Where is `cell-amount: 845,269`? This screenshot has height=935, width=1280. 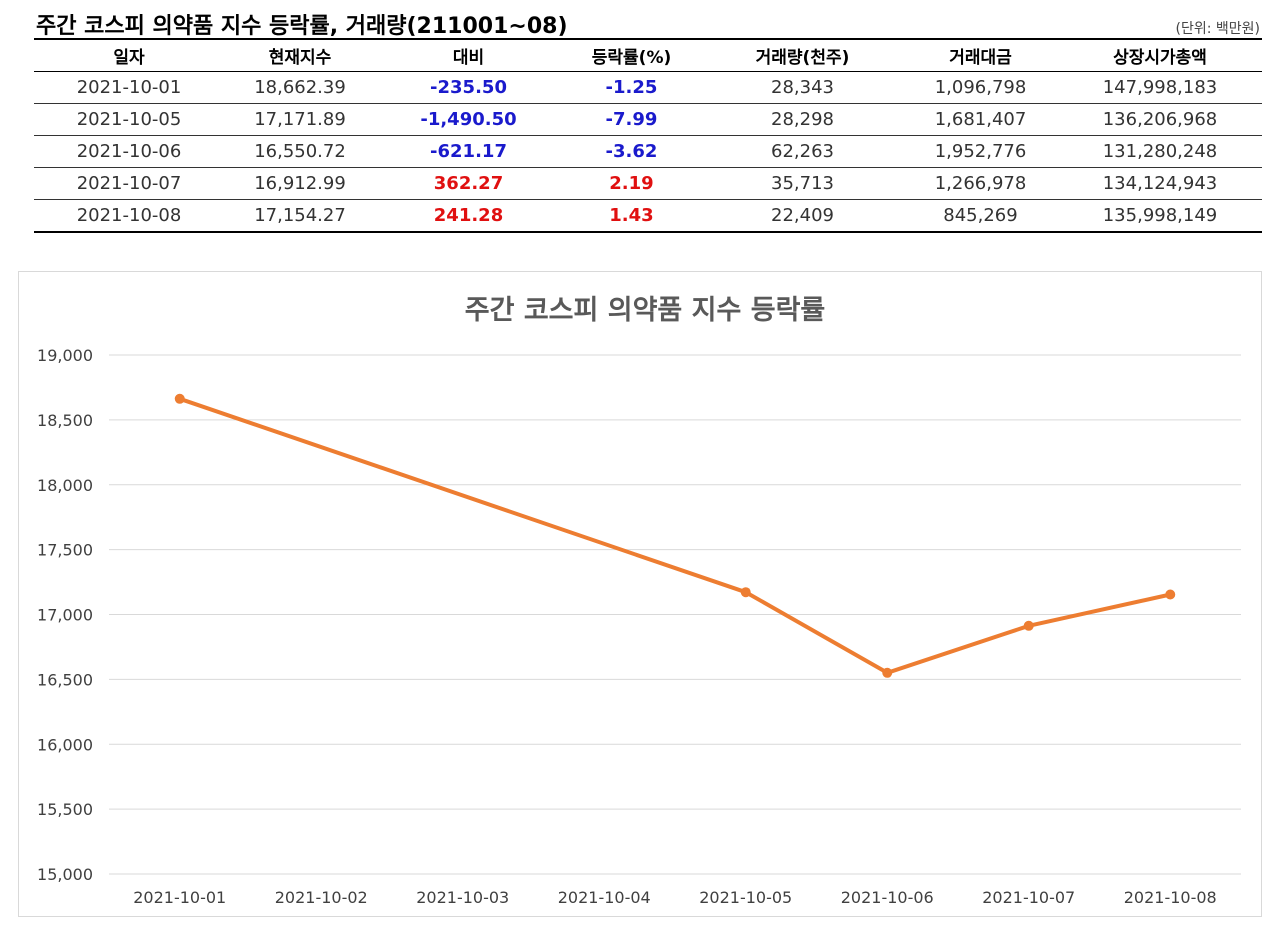 cell-amount: 845,269 is located at coordinates (980, 216).